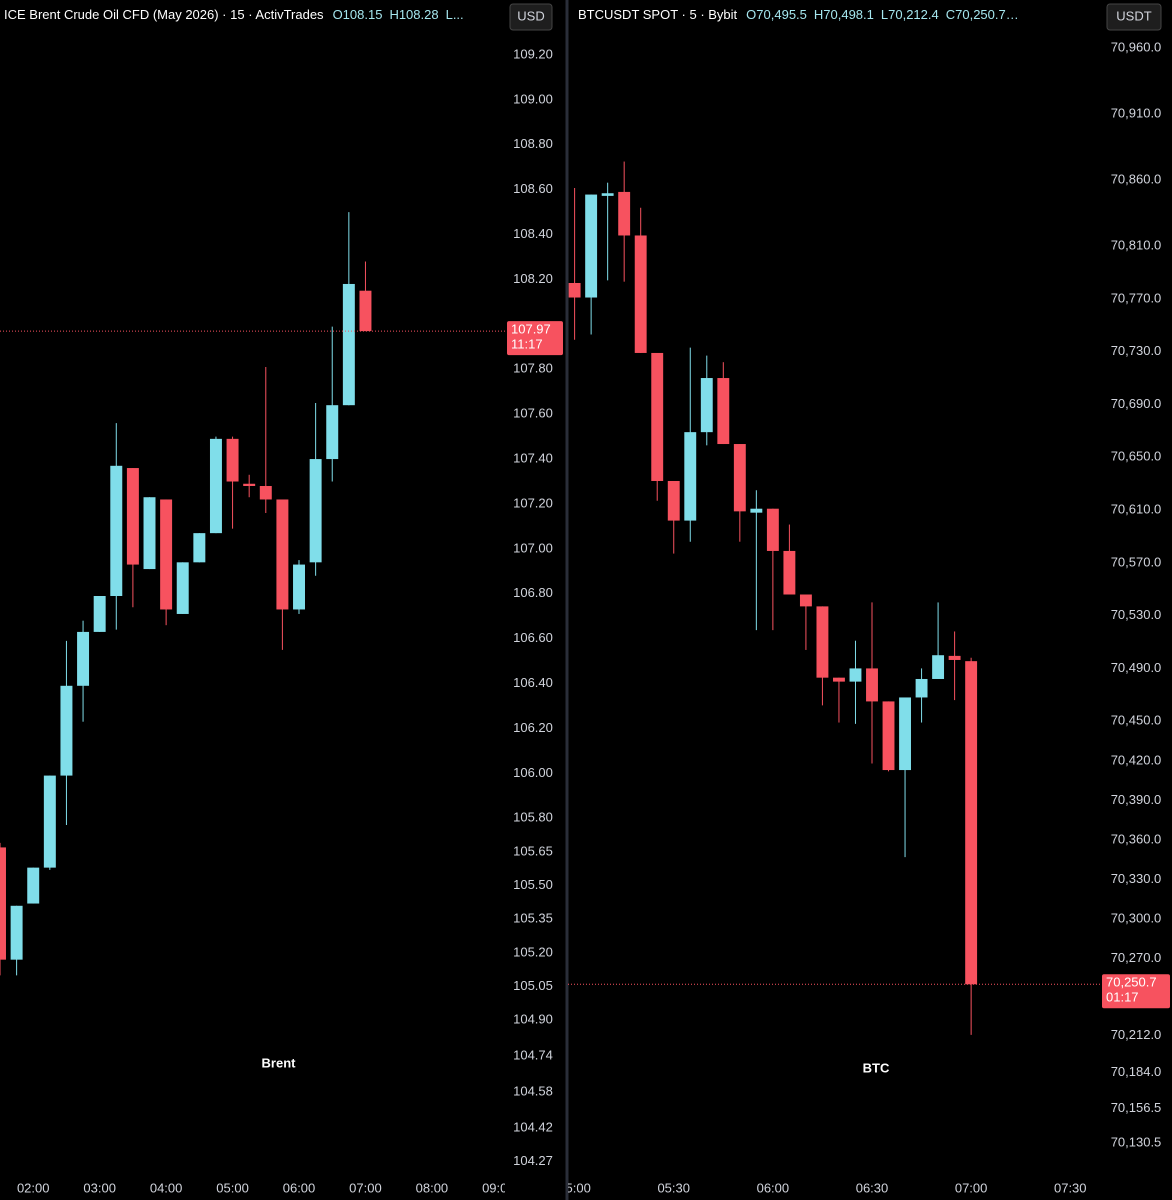 The width and height of the screenshot is (1172, 1200). I want to click on last-price-box, so click(535, 338).